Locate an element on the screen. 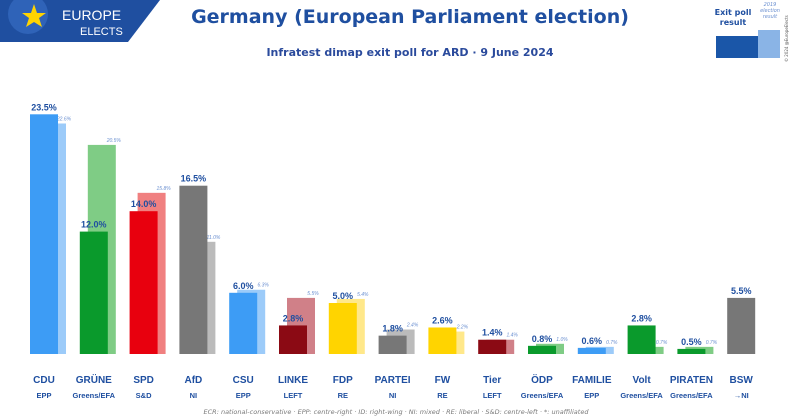 The width and height of the screenshot is (792, 418). group-label-cdu: EPP is located at coordinates (43, 395).